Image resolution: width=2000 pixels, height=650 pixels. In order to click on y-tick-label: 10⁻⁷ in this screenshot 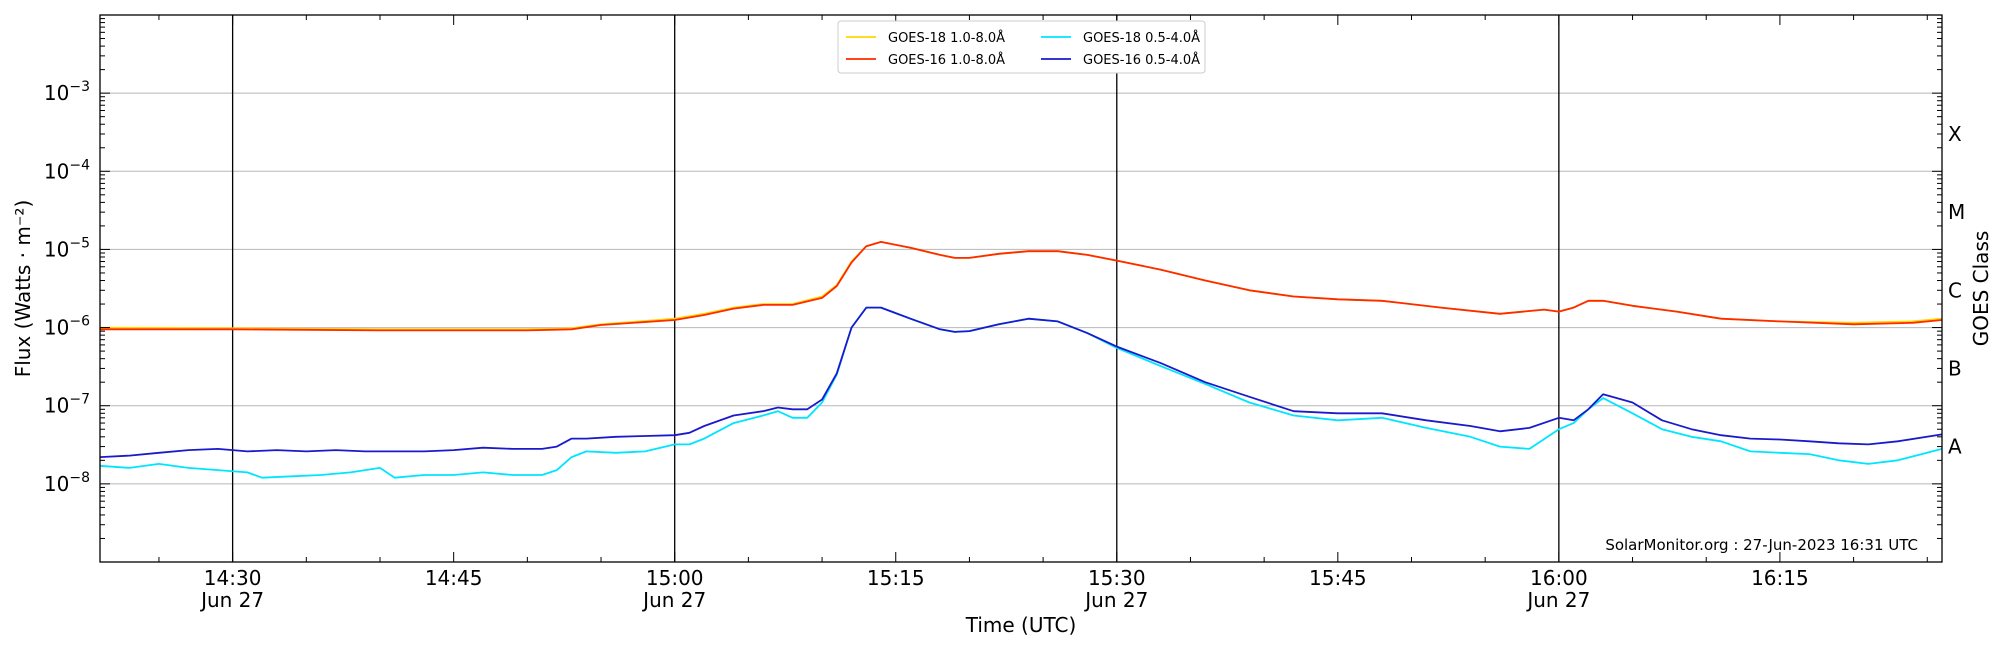, I will do `click(67, 405)`.